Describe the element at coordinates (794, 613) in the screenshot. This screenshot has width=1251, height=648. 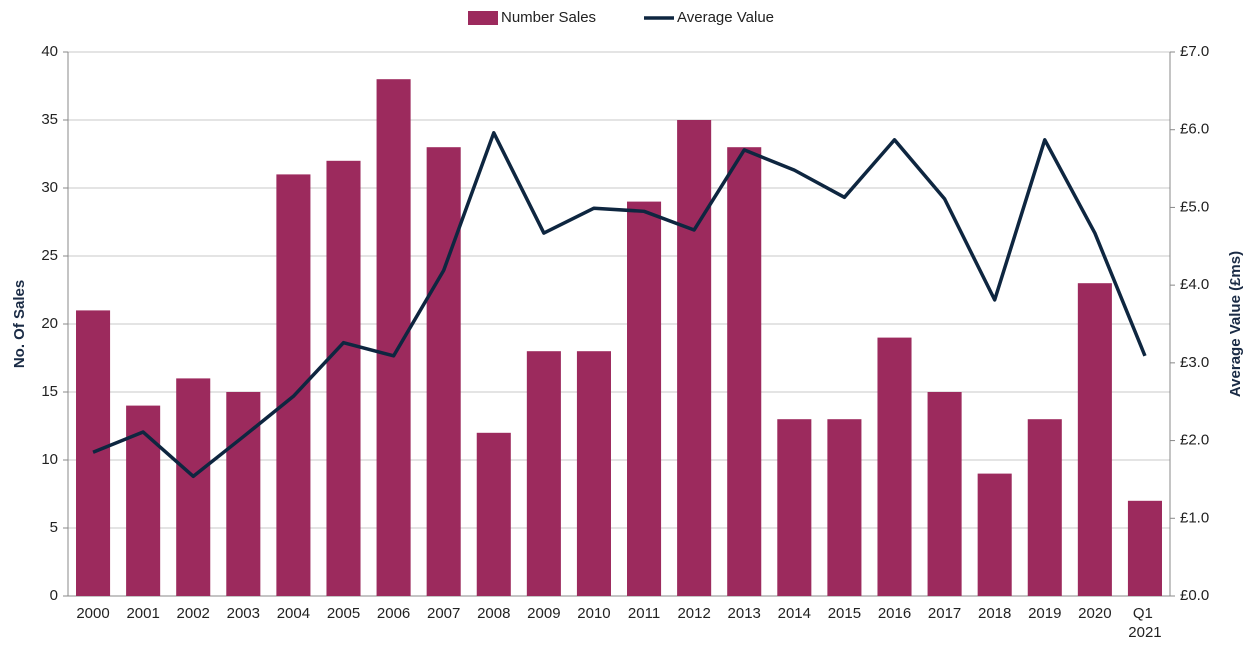
I see `x-tick-label: 2014` at that location.